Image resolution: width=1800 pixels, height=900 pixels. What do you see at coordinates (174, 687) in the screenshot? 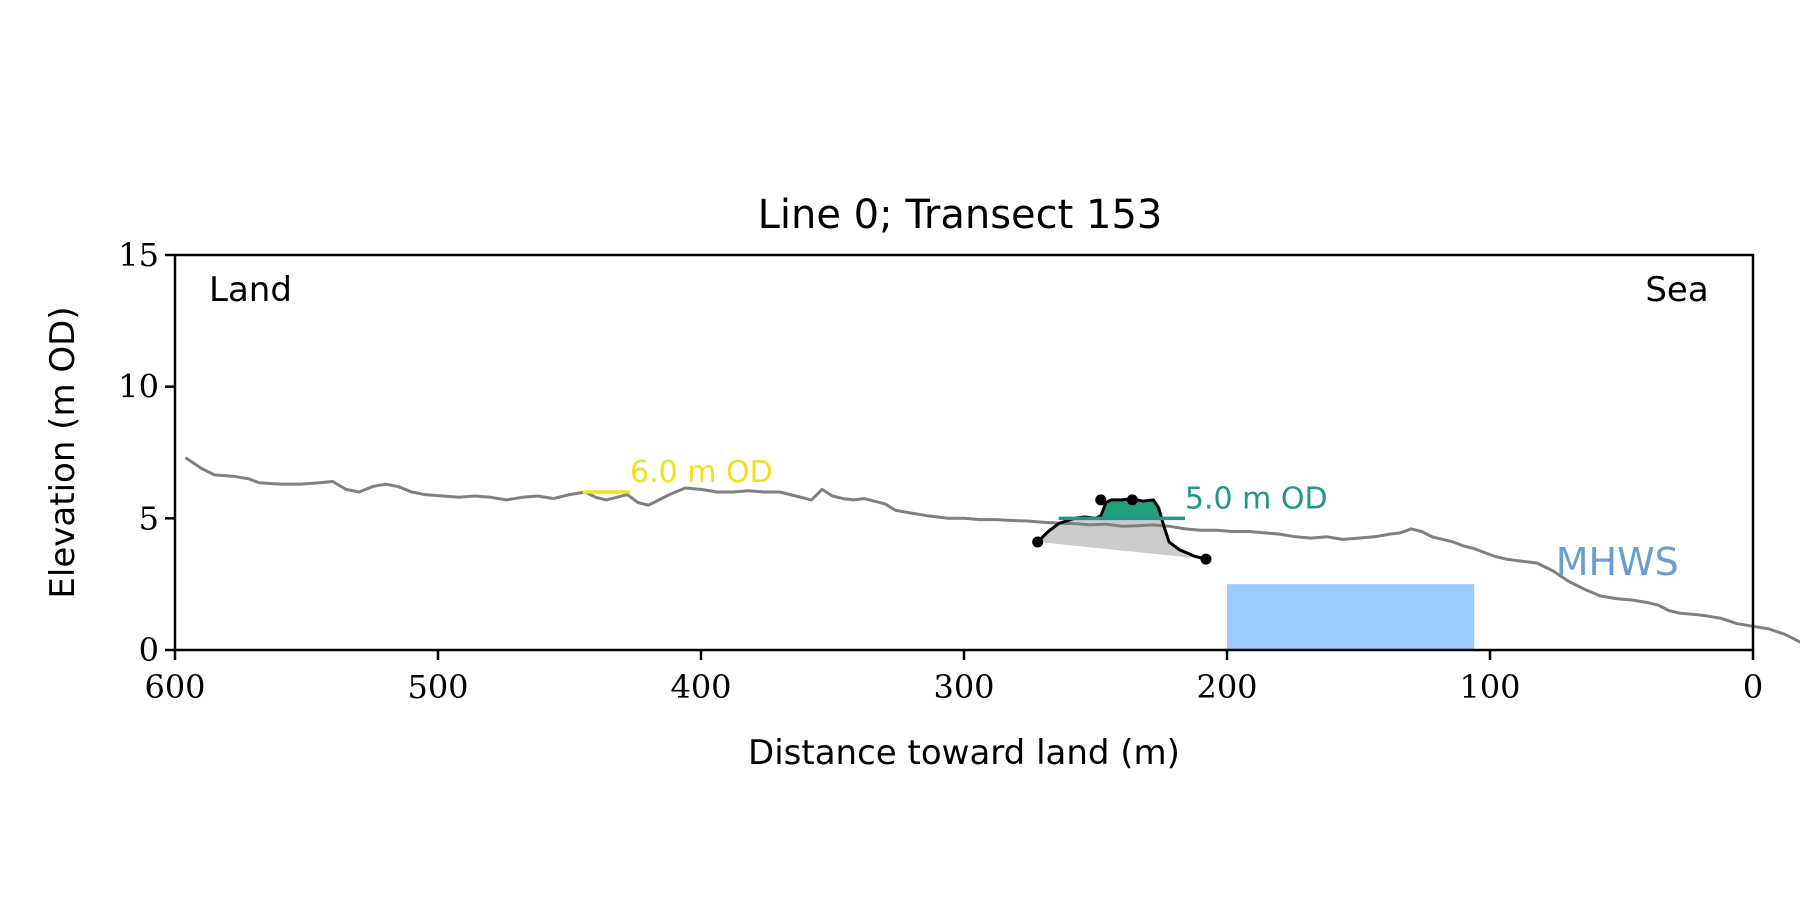
I see `x-tick-label: 600` at bounding box center [174, 687].